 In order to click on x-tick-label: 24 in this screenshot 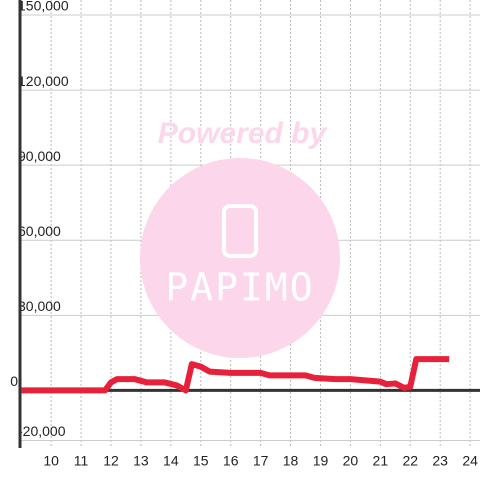, I will do `click(470, 461)`.